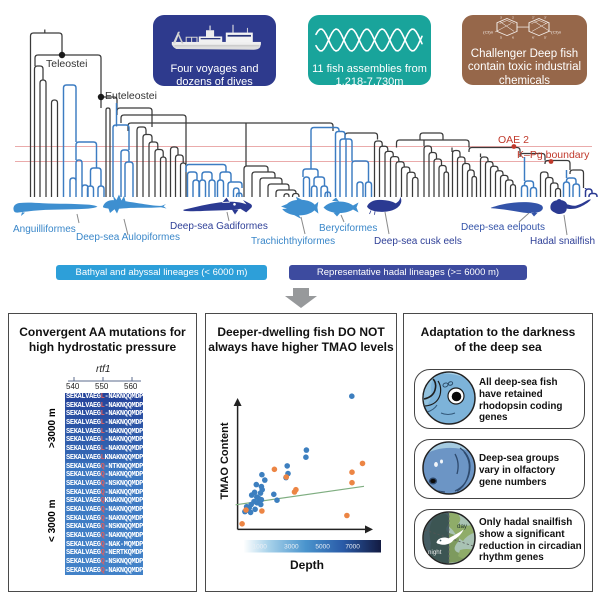  Describe the element at coordinates (322, 547) in the screenshot. I see `svg-text: 5000` at that location.